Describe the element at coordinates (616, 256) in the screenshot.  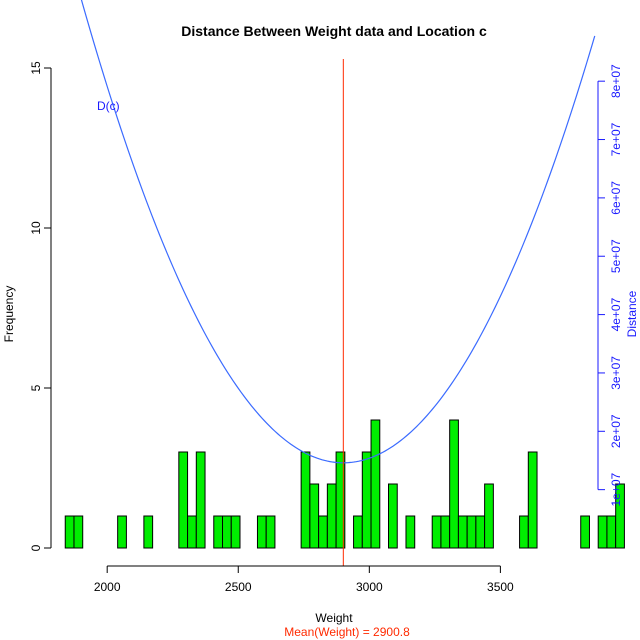
I see `y2-tick-label: 5e+07` at that location.